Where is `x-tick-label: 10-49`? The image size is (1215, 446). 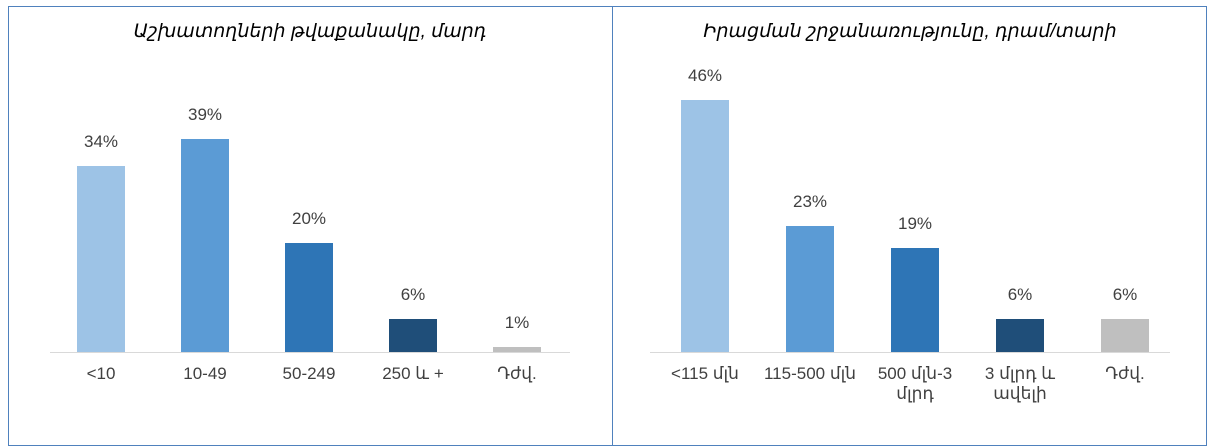
x-tick-label: 10-49 is located at coordinates (205, 373).